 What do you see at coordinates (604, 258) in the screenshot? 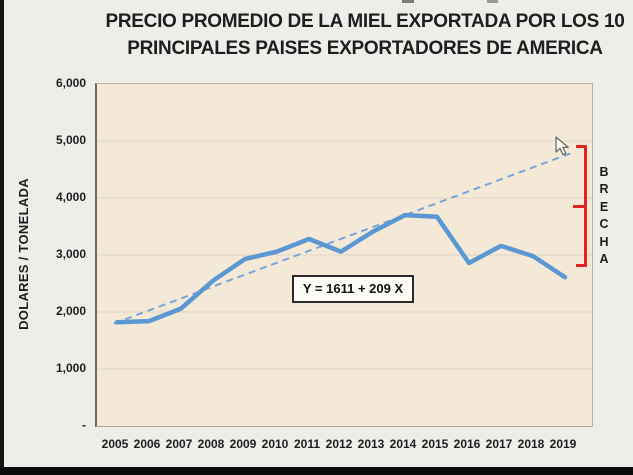
I see `gap-label-letter: A` at bounding box center [604, 258].